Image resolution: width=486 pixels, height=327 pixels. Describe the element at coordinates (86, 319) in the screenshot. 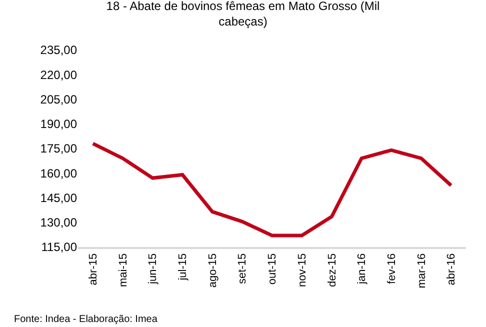

I see `source-note: Fonte: Indea - Elaboração: Imea` at that location.